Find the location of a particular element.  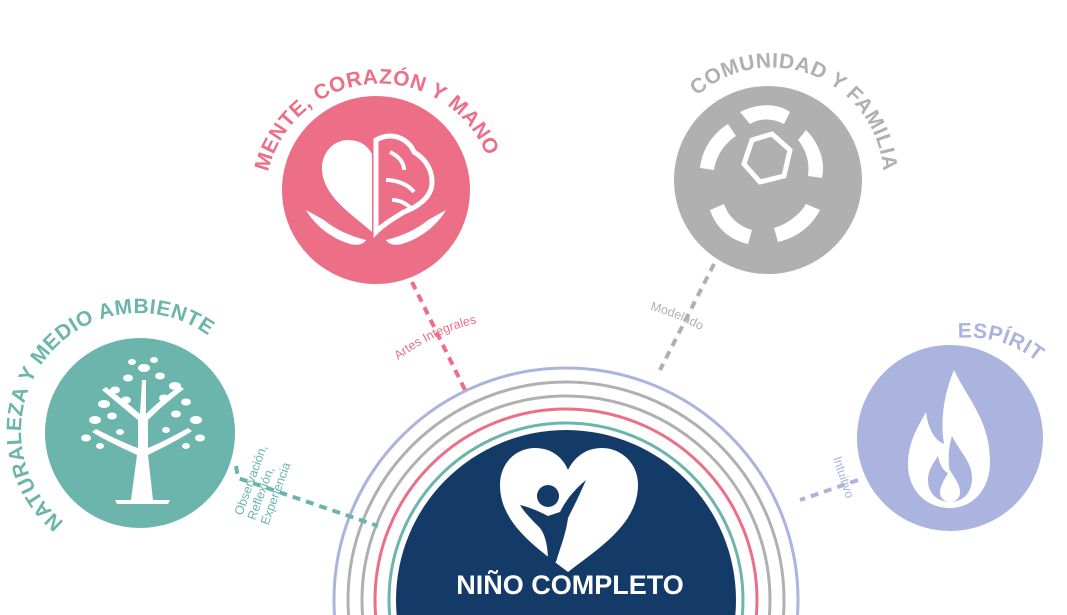

center-node: NIÑO COMPLETO is located at coordinates (566, 522).